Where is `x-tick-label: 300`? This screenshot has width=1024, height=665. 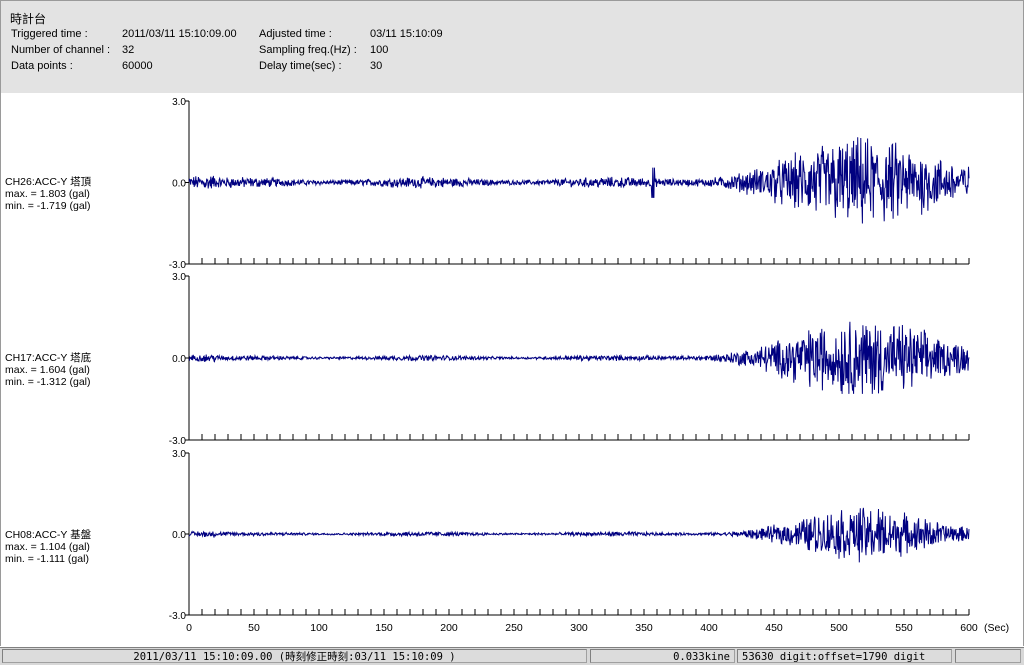 x-tick-label: 300 is located at coordinates (579, 628).